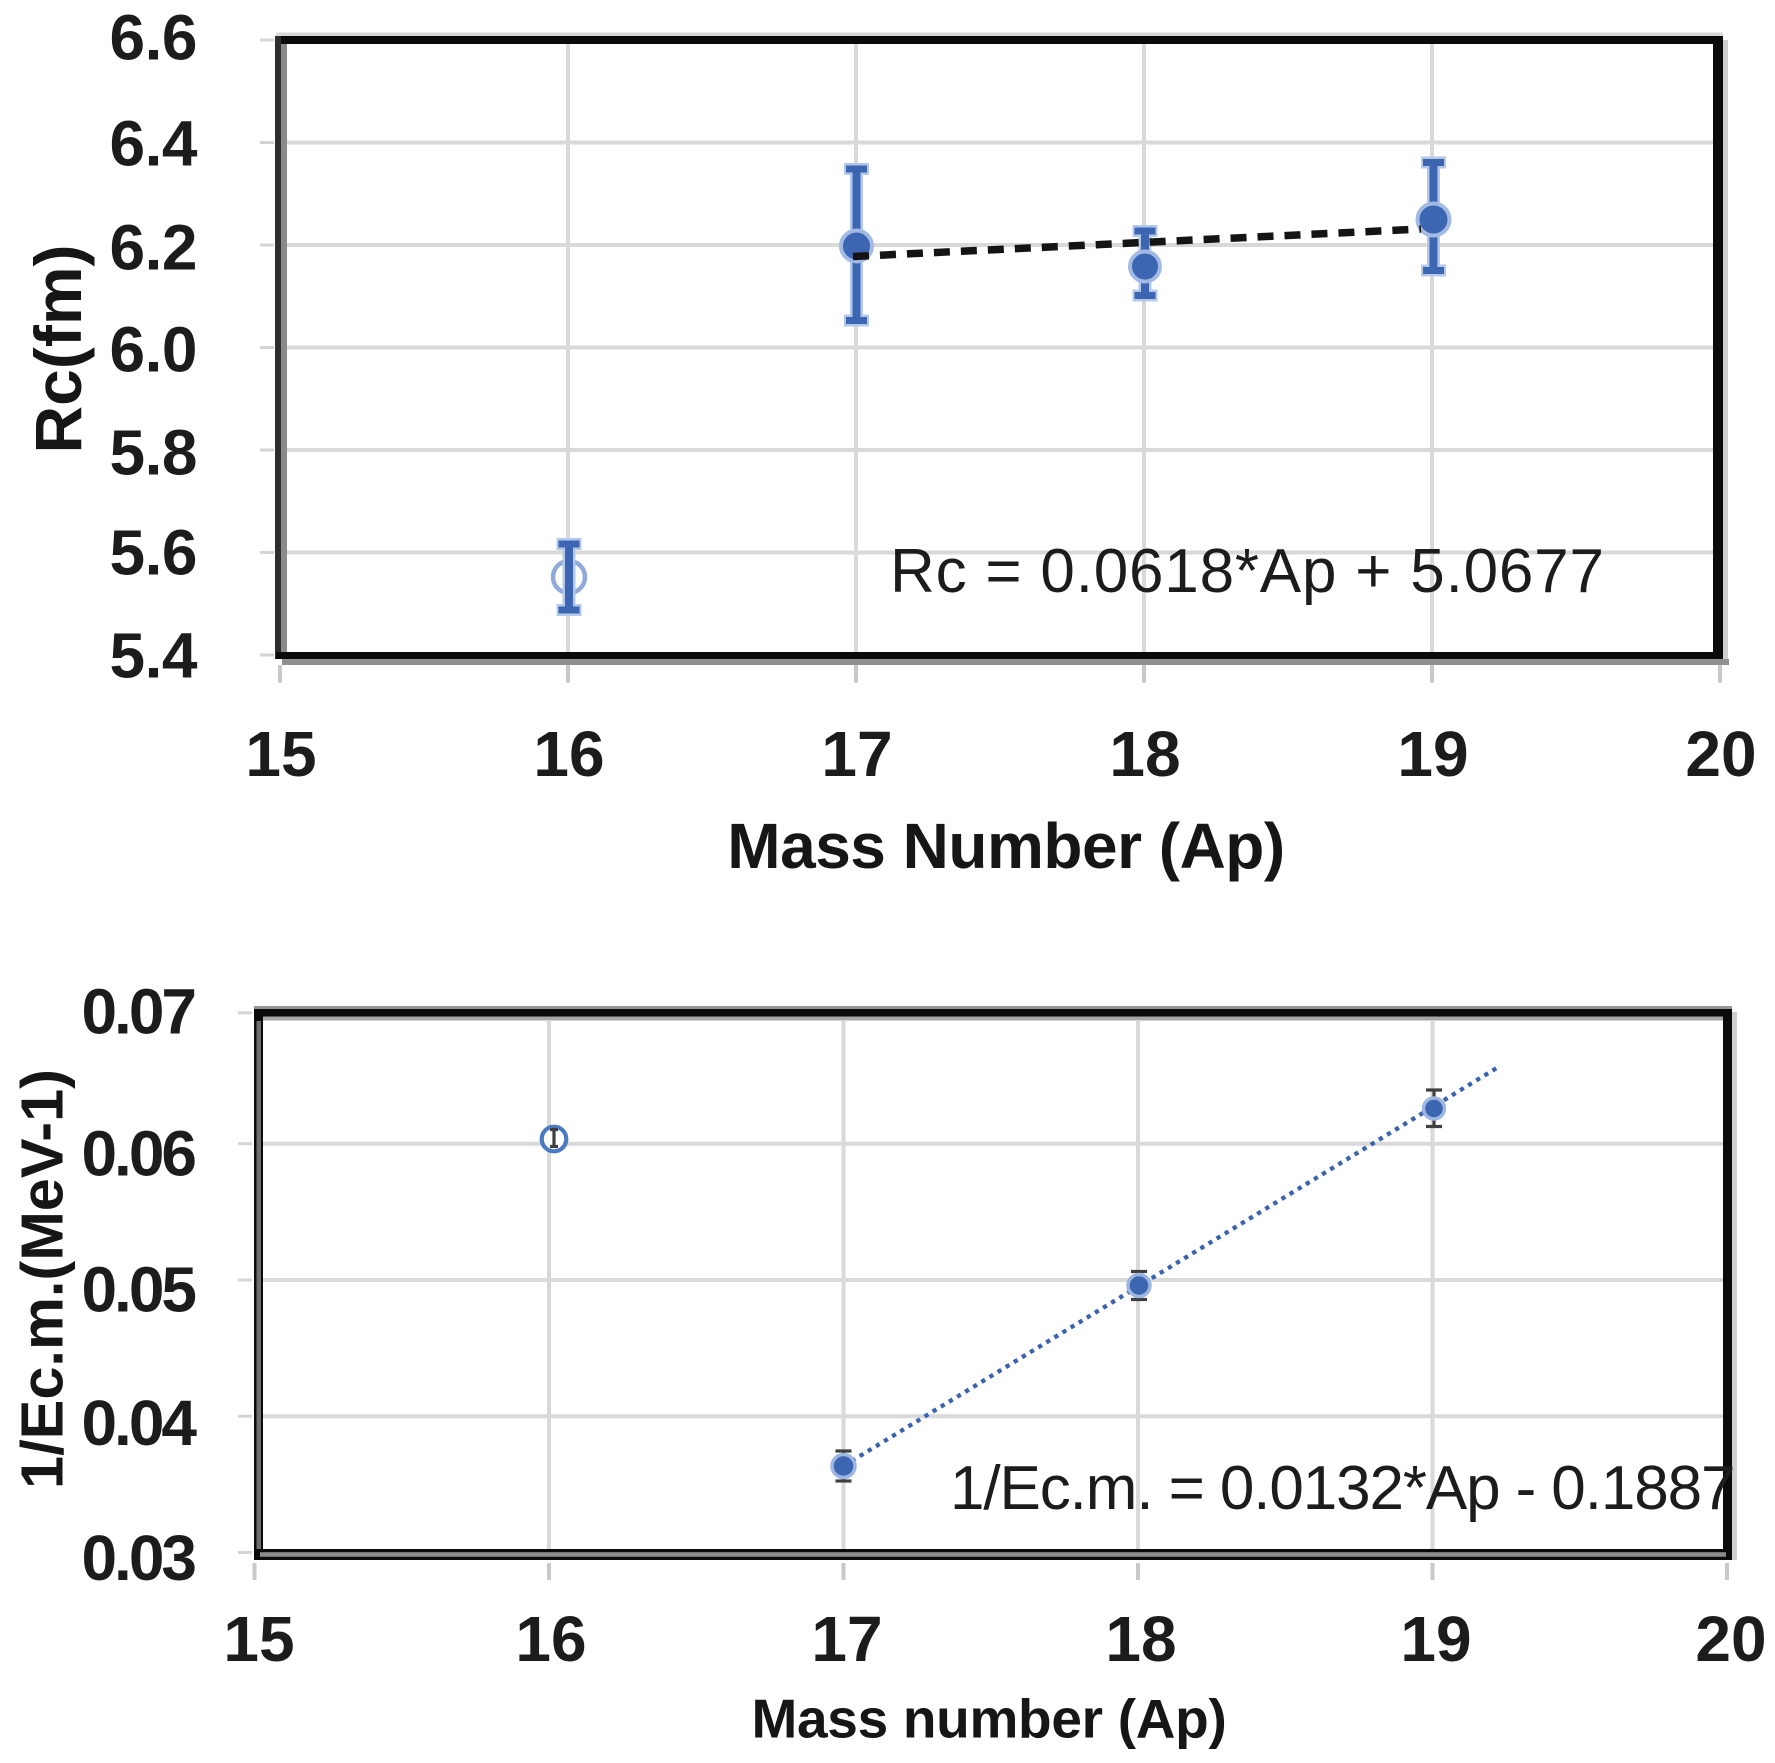 The image size is (1775, 1763). Describe the element at coordinates (138, 1290) in the screenshot. I see `svg-text: 0.05` at that location.